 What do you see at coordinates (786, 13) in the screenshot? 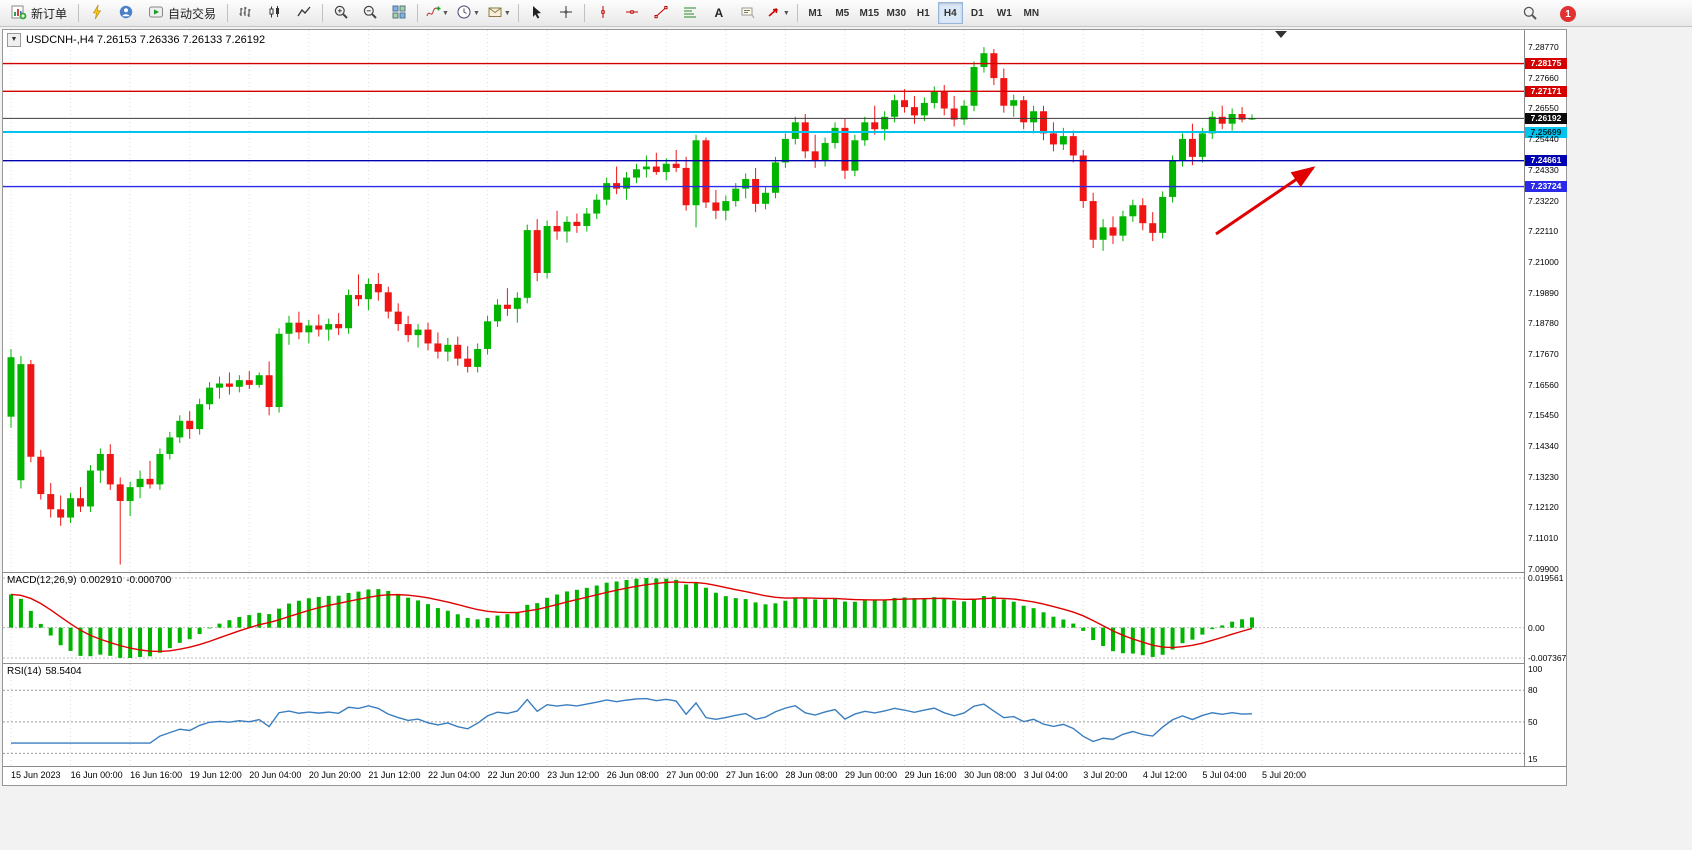
I see `chevron-down-icon: ▼` at bounding box center [786, 13].